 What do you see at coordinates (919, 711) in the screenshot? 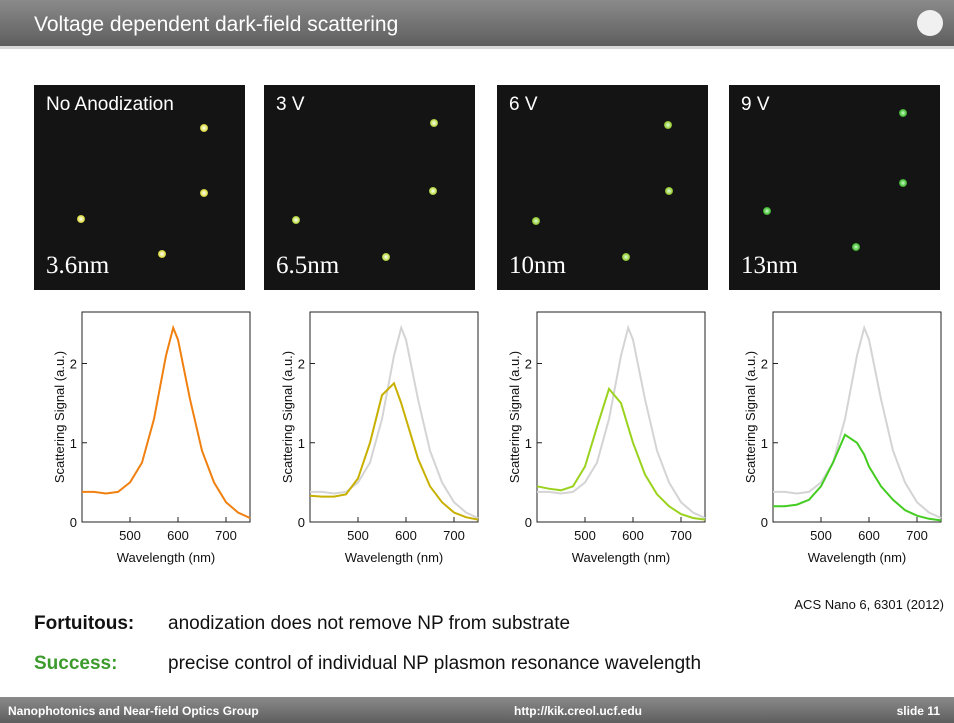
I see `footer-slide: slide 11` at bounding box center [919, 711].